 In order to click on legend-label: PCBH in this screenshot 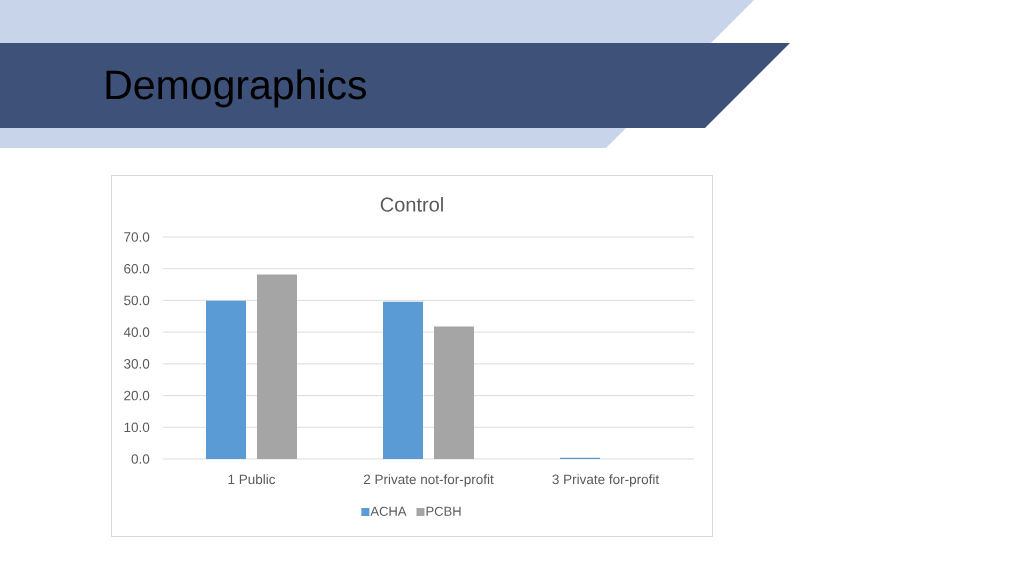, I will do `click(443, 511)`.